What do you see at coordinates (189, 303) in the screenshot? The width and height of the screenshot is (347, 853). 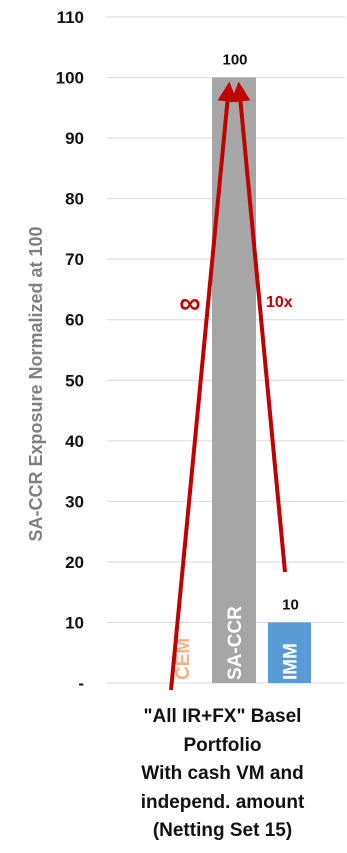 I see `growth-arrow-label: ∞` at bounding box center [189, 303].